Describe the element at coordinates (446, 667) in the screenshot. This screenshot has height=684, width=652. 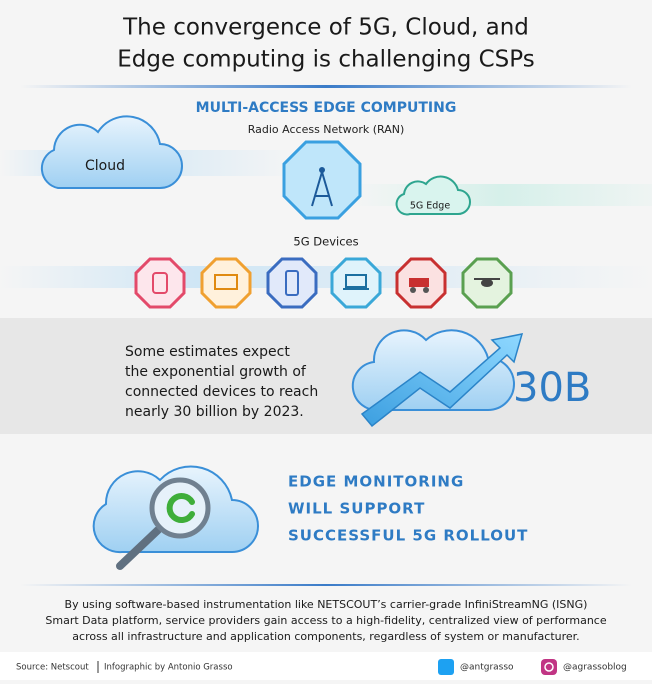
I see `twitter-icon` at that location.